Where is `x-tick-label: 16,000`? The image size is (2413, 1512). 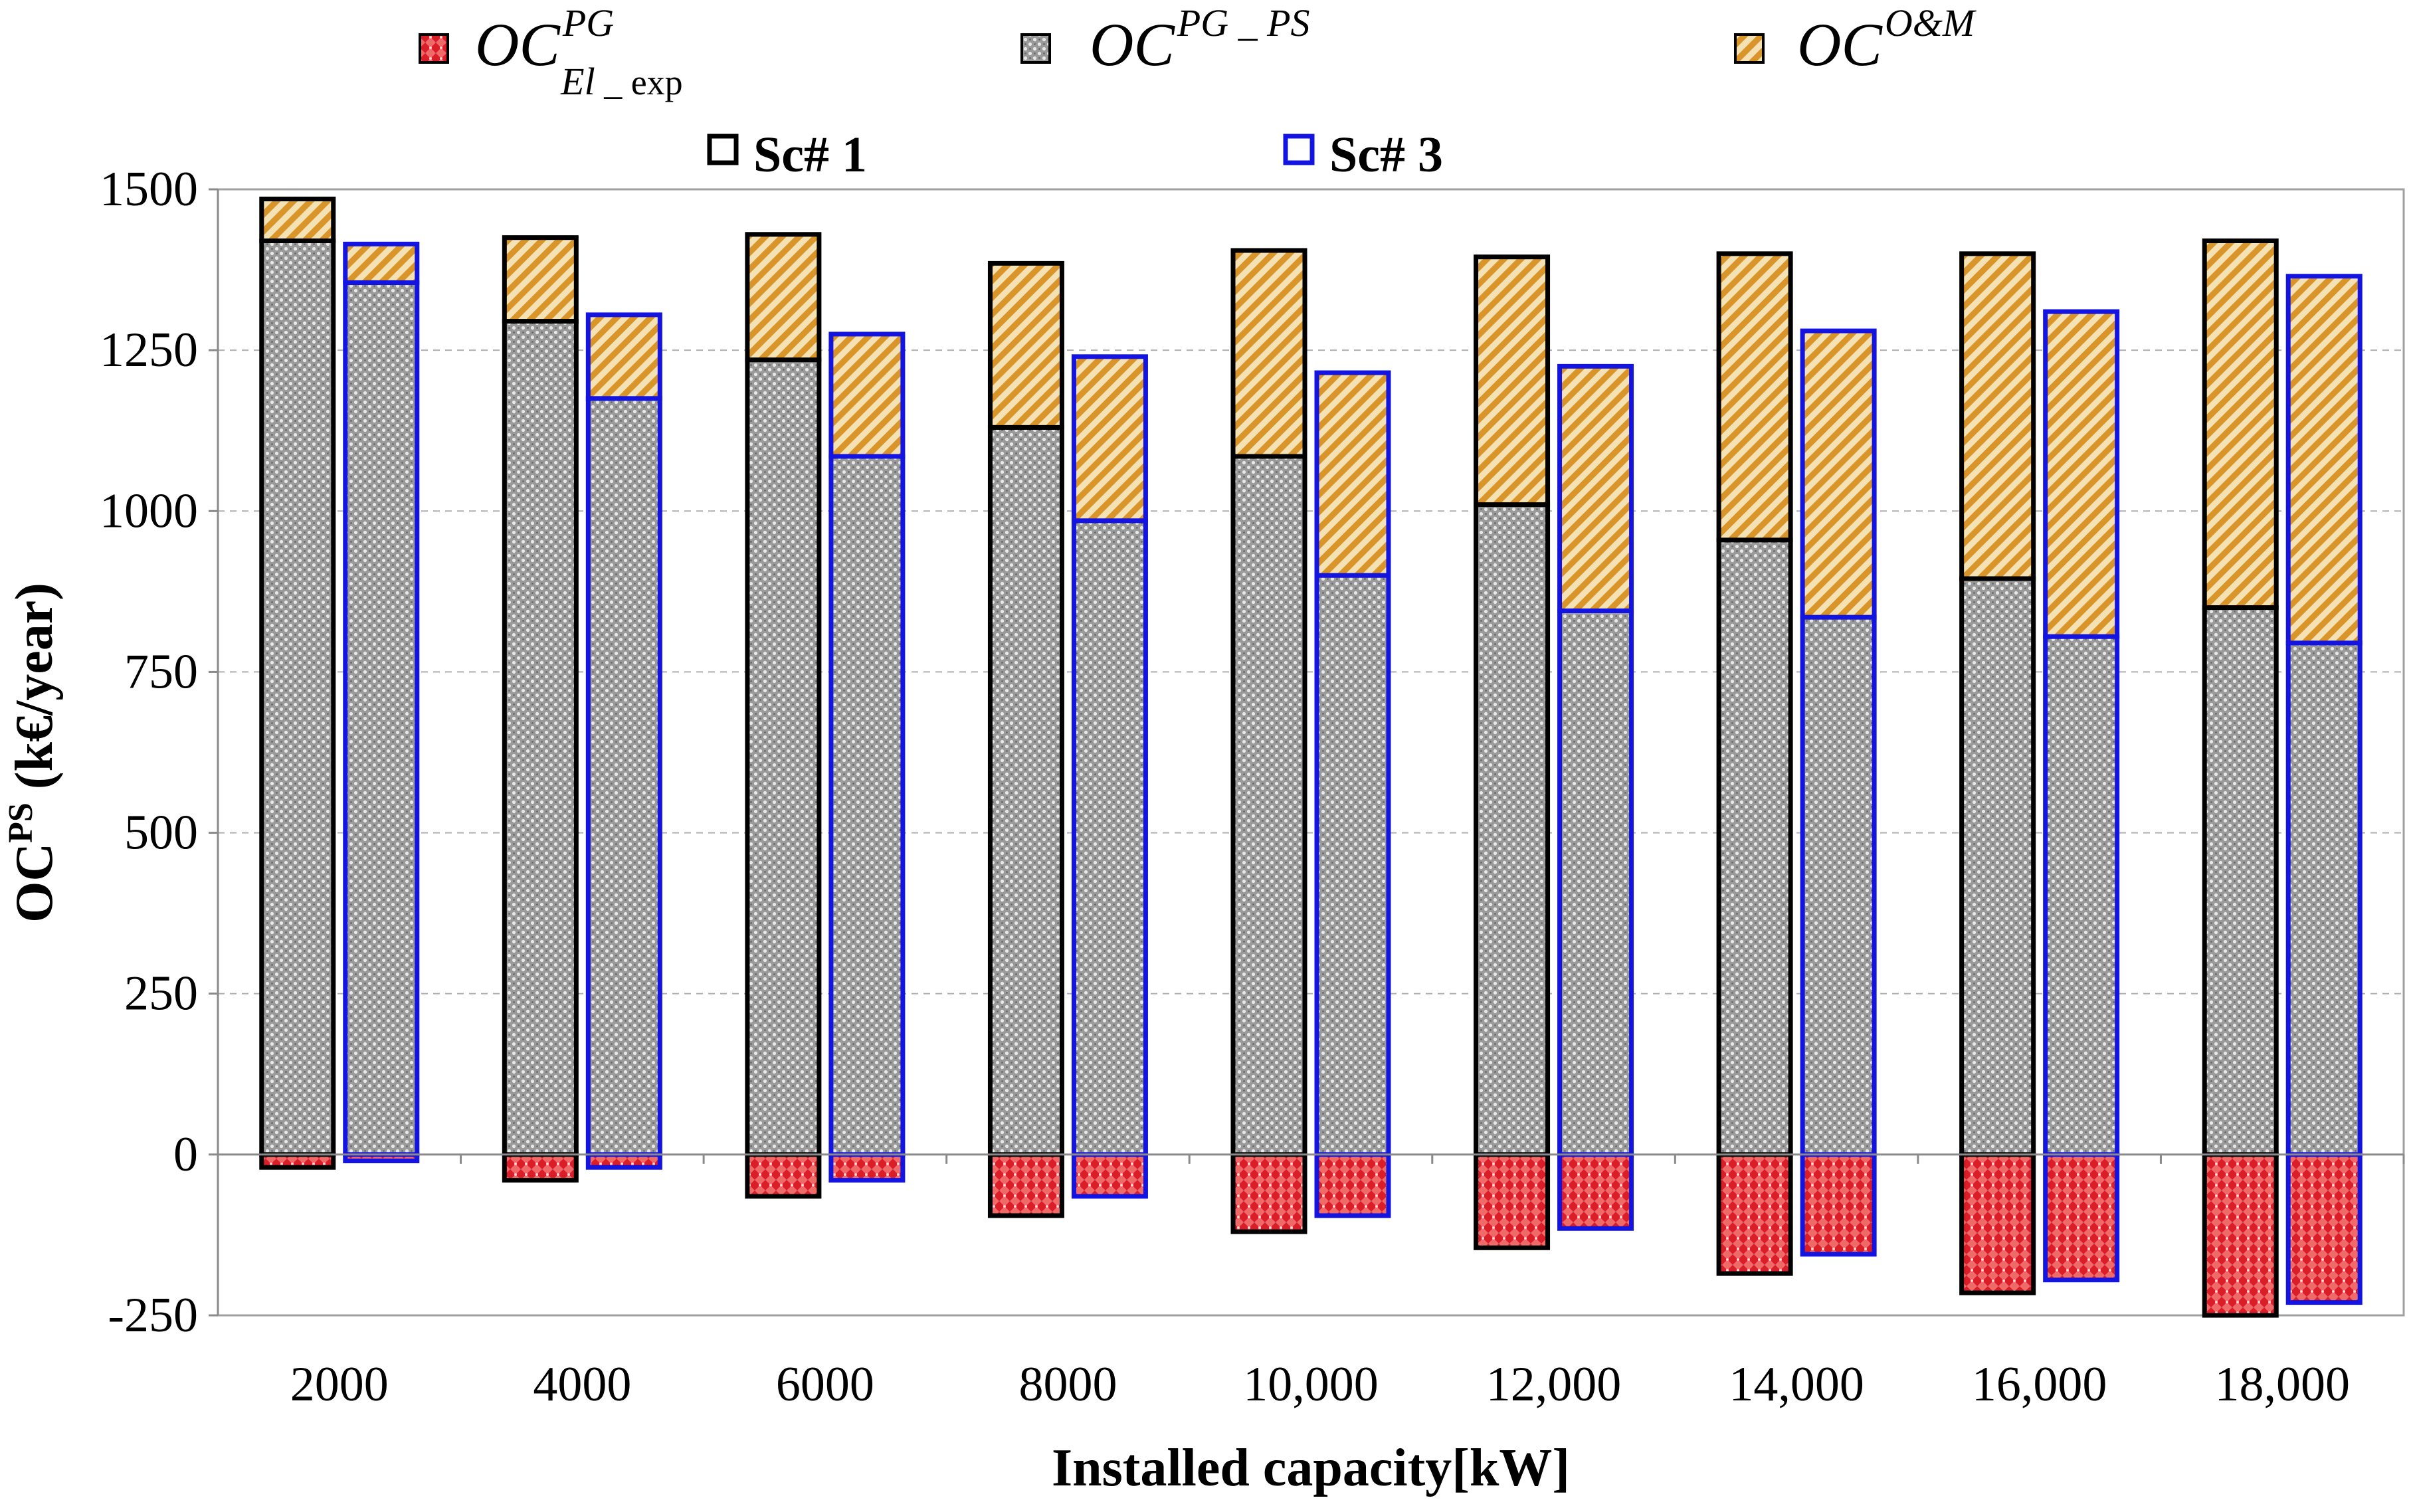
x-tick-label: 16,000 is located at coordinates (2039, 1385).